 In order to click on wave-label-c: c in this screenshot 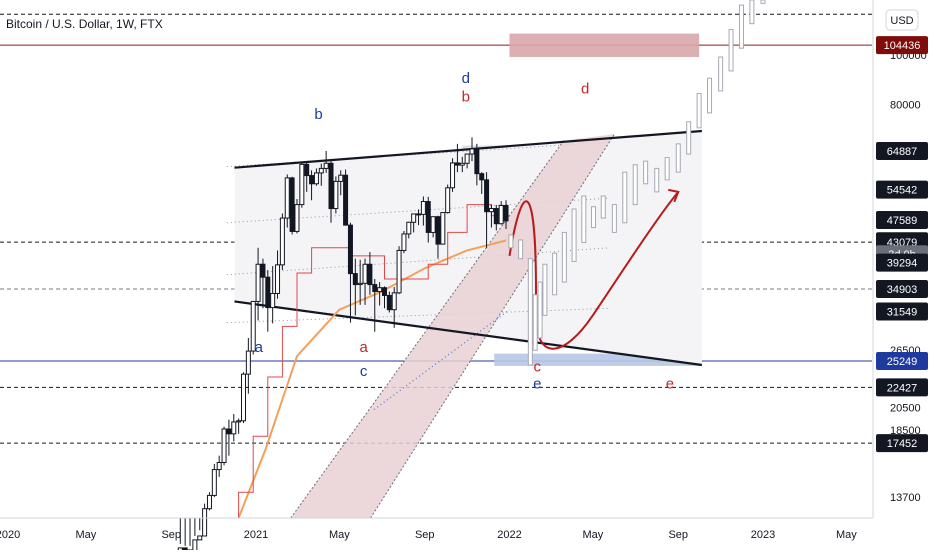, I will do `click(364, 371)`.